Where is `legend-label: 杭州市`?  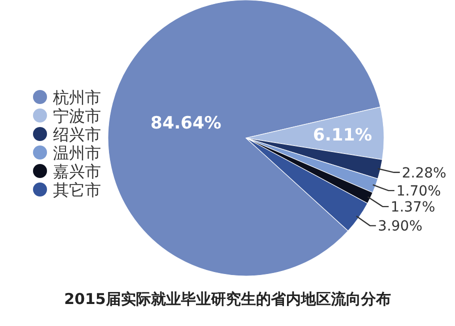
legend-label: 杭州市 is located at coordinates (76, 97).